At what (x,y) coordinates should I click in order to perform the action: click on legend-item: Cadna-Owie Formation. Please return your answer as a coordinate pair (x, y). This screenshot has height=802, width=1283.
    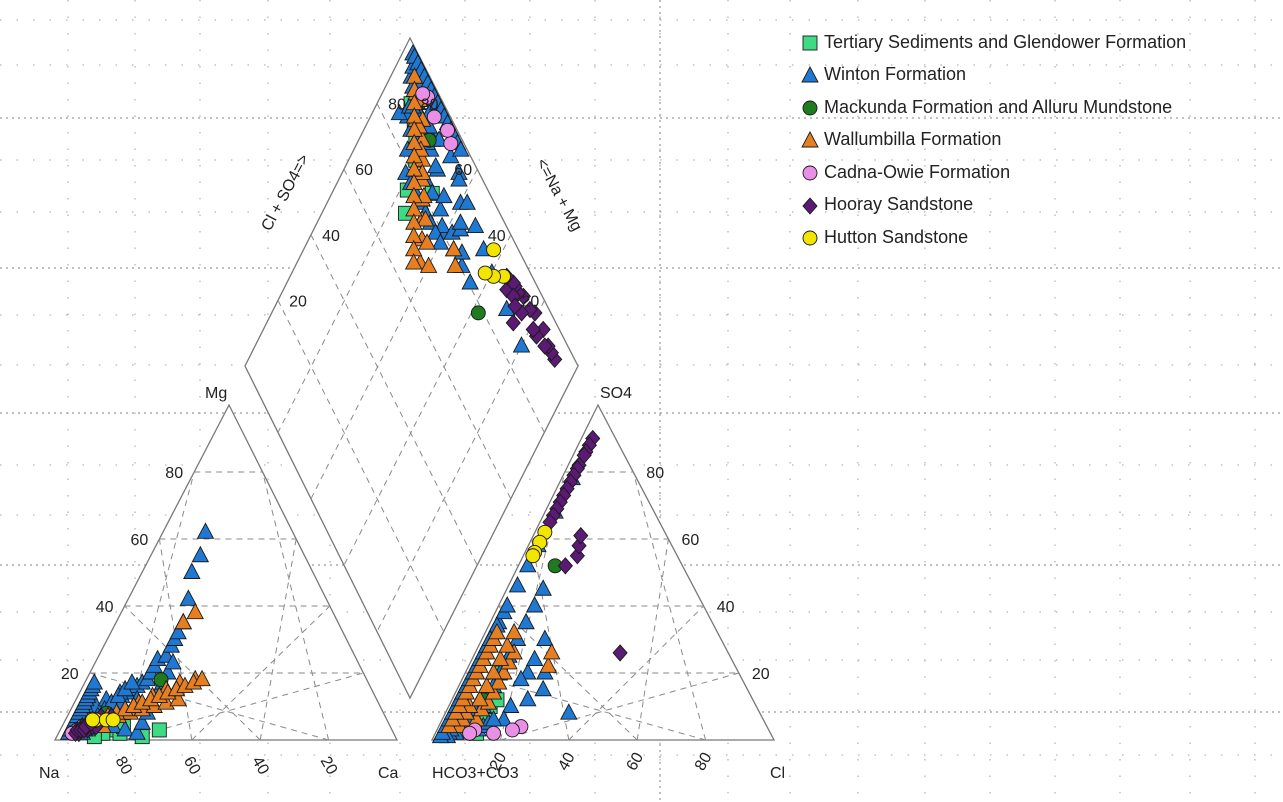
    Looking at the image, I should click on (993, 172).